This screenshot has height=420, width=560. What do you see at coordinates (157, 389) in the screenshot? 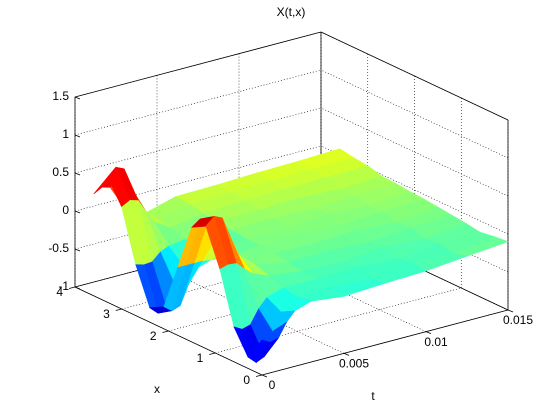
I see `y-axis-label: x` at bounding box center [157, 389].